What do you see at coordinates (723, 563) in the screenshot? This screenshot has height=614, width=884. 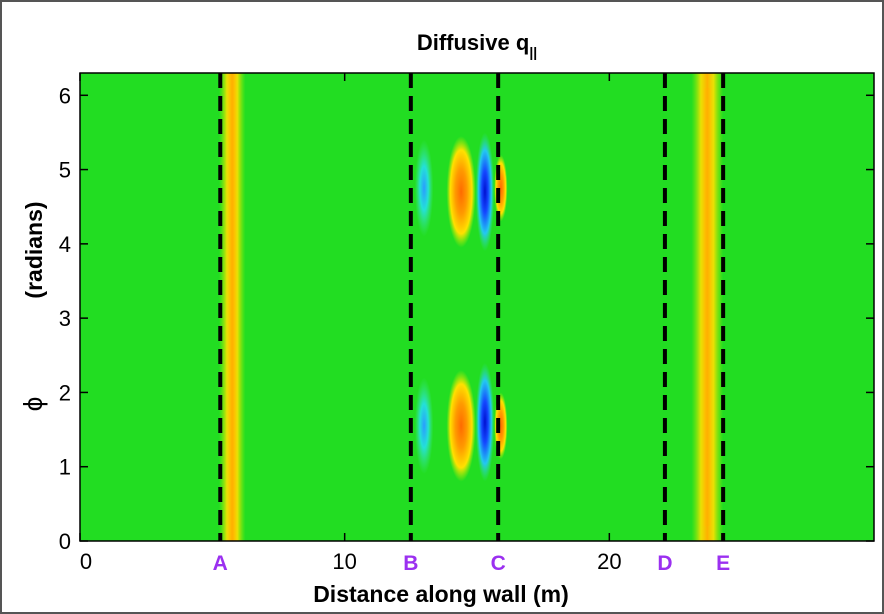 I see `marker-label-e: E` at bounding box center [723, 563].